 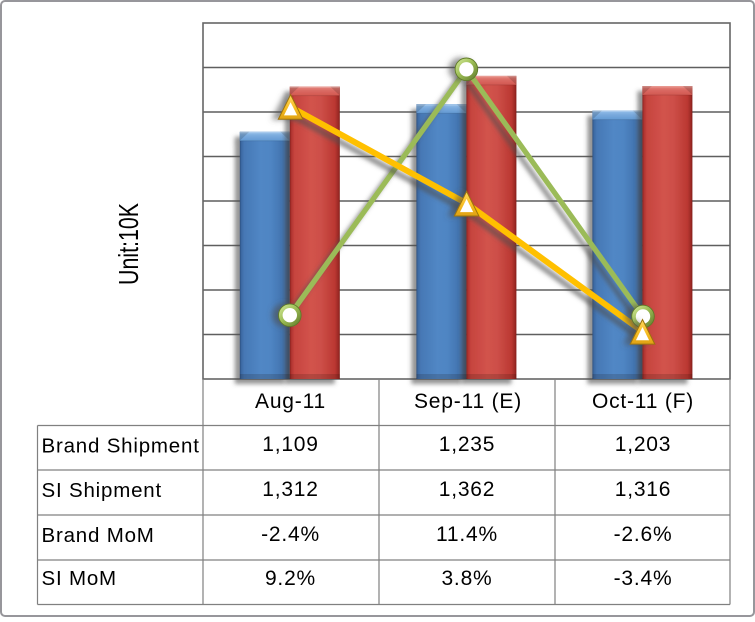 I want to click on svg-text: 1,203, so click(x=643, y=444).